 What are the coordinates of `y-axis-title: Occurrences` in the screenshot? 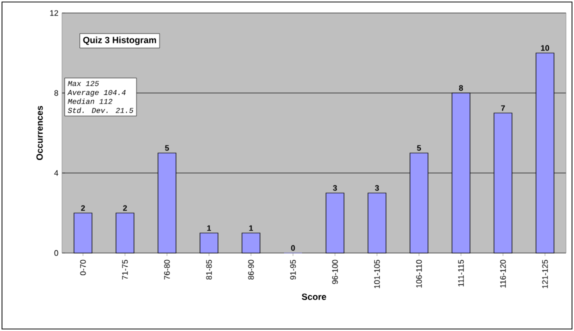 It's located at (39, 133).